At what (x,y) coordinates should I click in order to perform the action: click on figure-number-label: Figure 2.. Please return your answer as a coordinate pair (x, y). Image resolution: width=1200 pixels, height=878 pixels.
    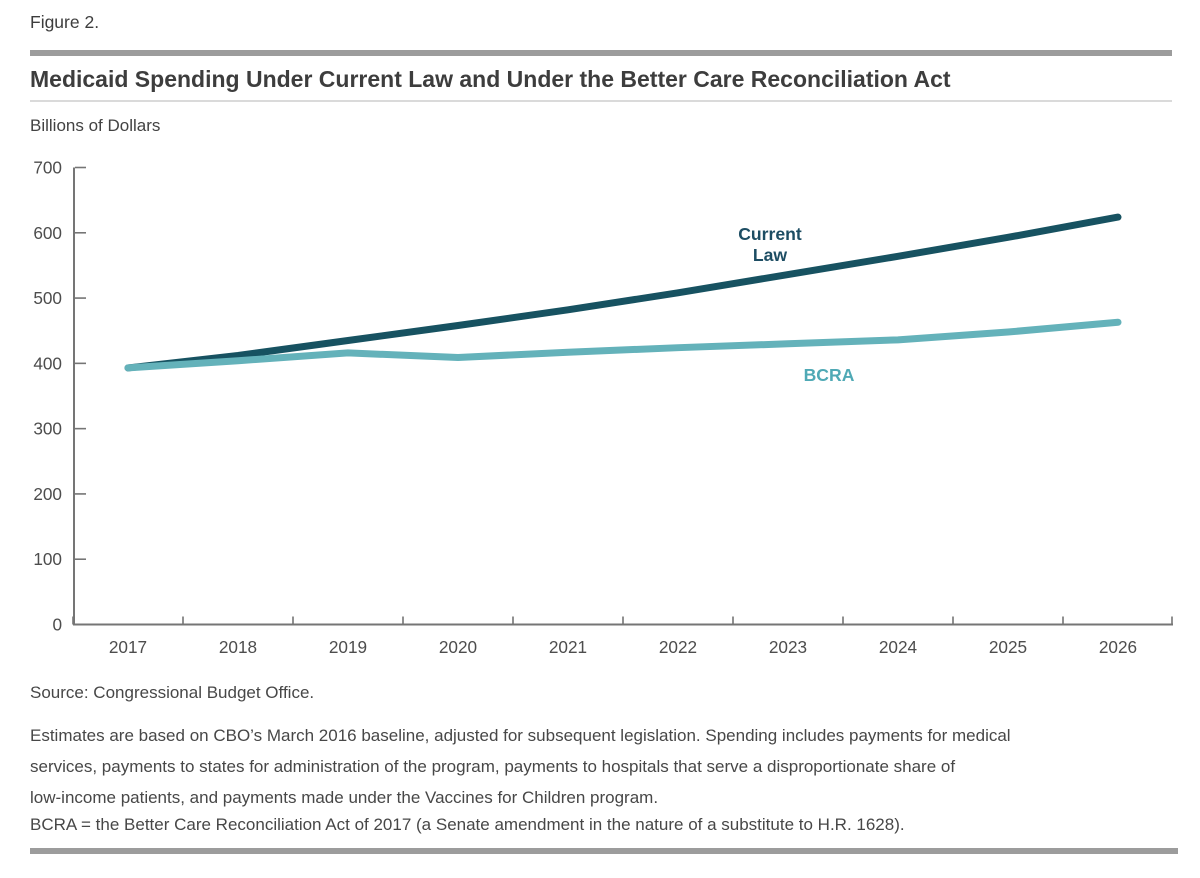
    Looking at the image, I should click on (65, 22).